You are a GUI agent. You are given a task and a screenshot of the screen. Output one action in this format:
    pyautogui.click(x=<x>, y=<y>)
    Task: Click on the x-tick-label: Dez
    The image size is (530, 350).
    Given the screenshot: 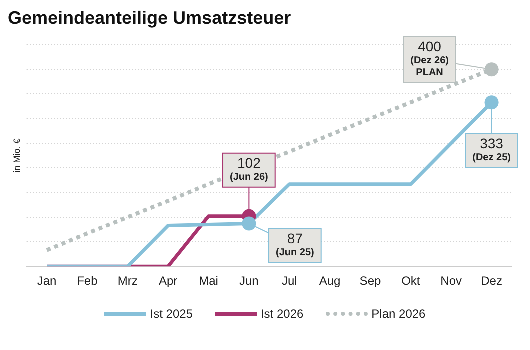 What is the action you would take?
    pyautogui.click(x=491, y=281)
    